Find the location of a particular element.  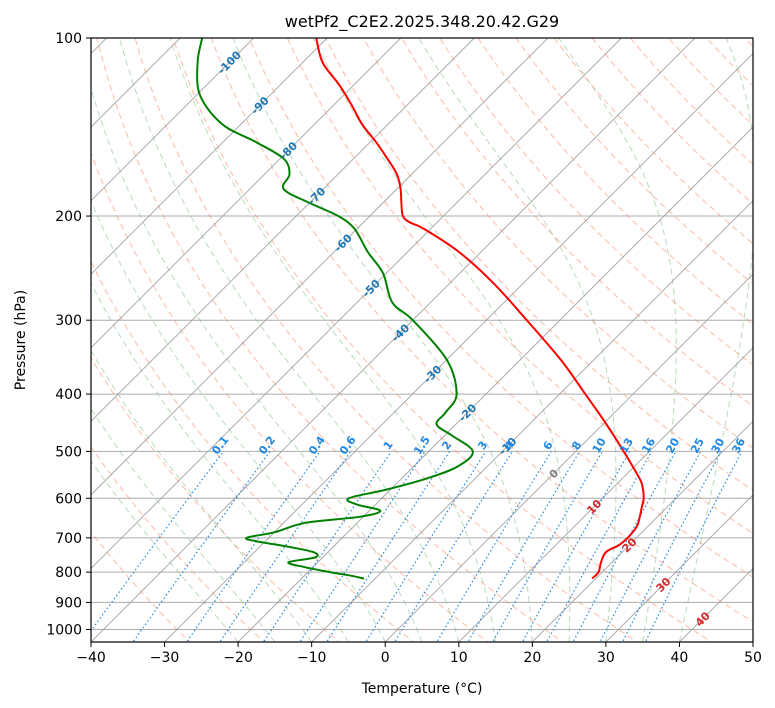

y-tick-label: 800 is located at coordinates (68, 573).